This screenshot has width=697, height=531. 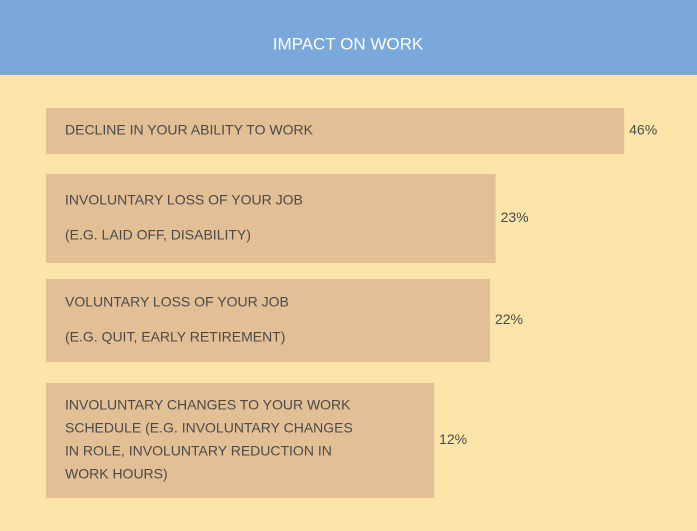 I want to click on bar-label: DECLINE IN YOUR ABILITY TO WORK, so click(x=189, y=130).